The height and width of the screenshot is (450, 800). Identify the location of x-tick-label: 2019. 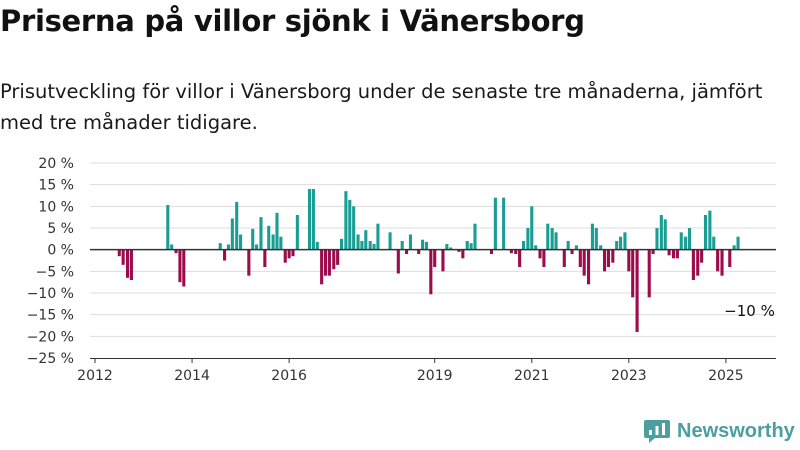
(435, 376).